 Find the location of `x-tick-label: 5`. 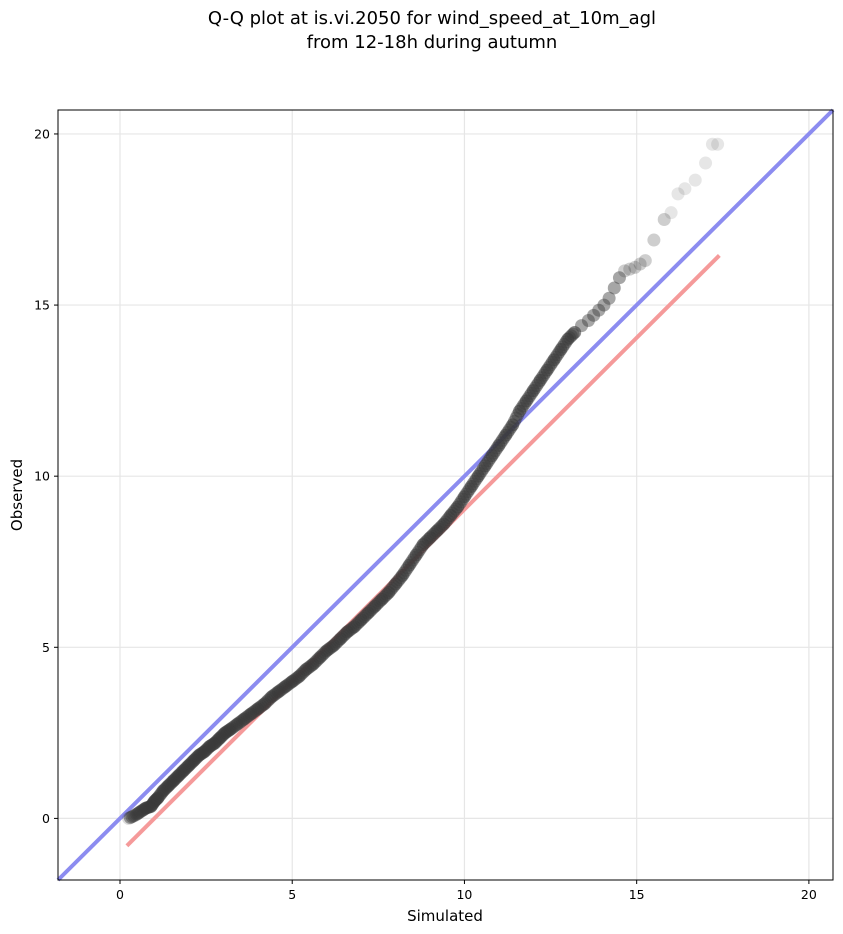

x-tick-label: 5 is located at coordinates (292, 894).